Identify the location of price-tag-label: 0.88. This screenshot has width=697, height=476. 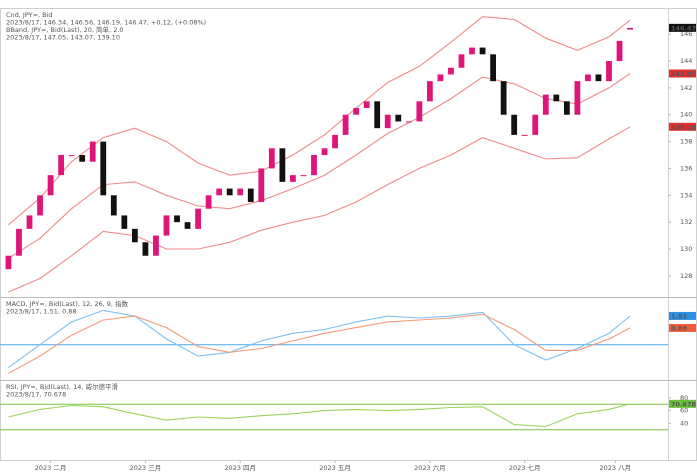
(679, 328).